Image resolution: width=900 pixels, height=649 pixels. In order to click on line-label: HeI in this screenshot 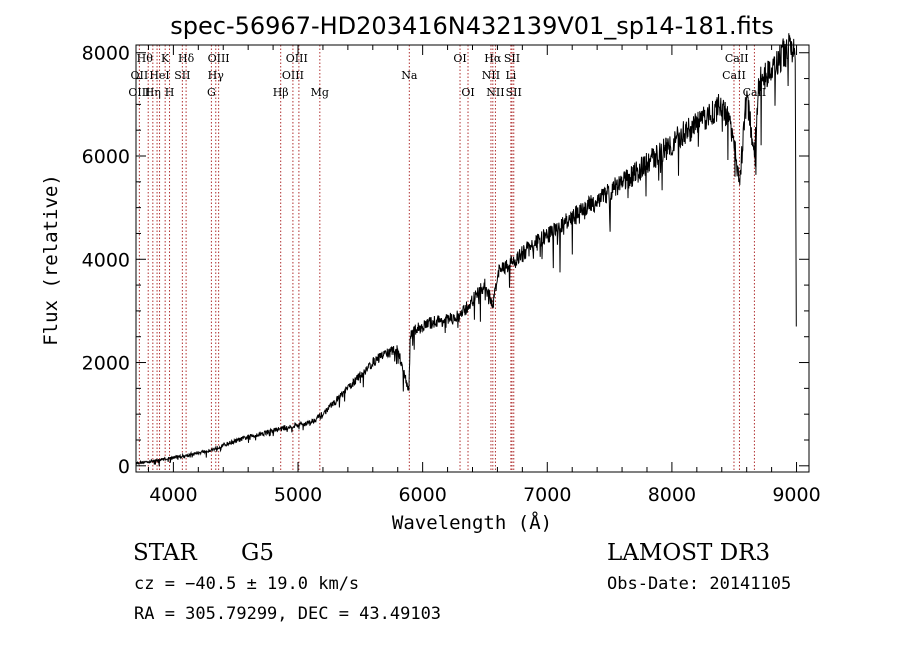, I will do `click(159, 75)`.